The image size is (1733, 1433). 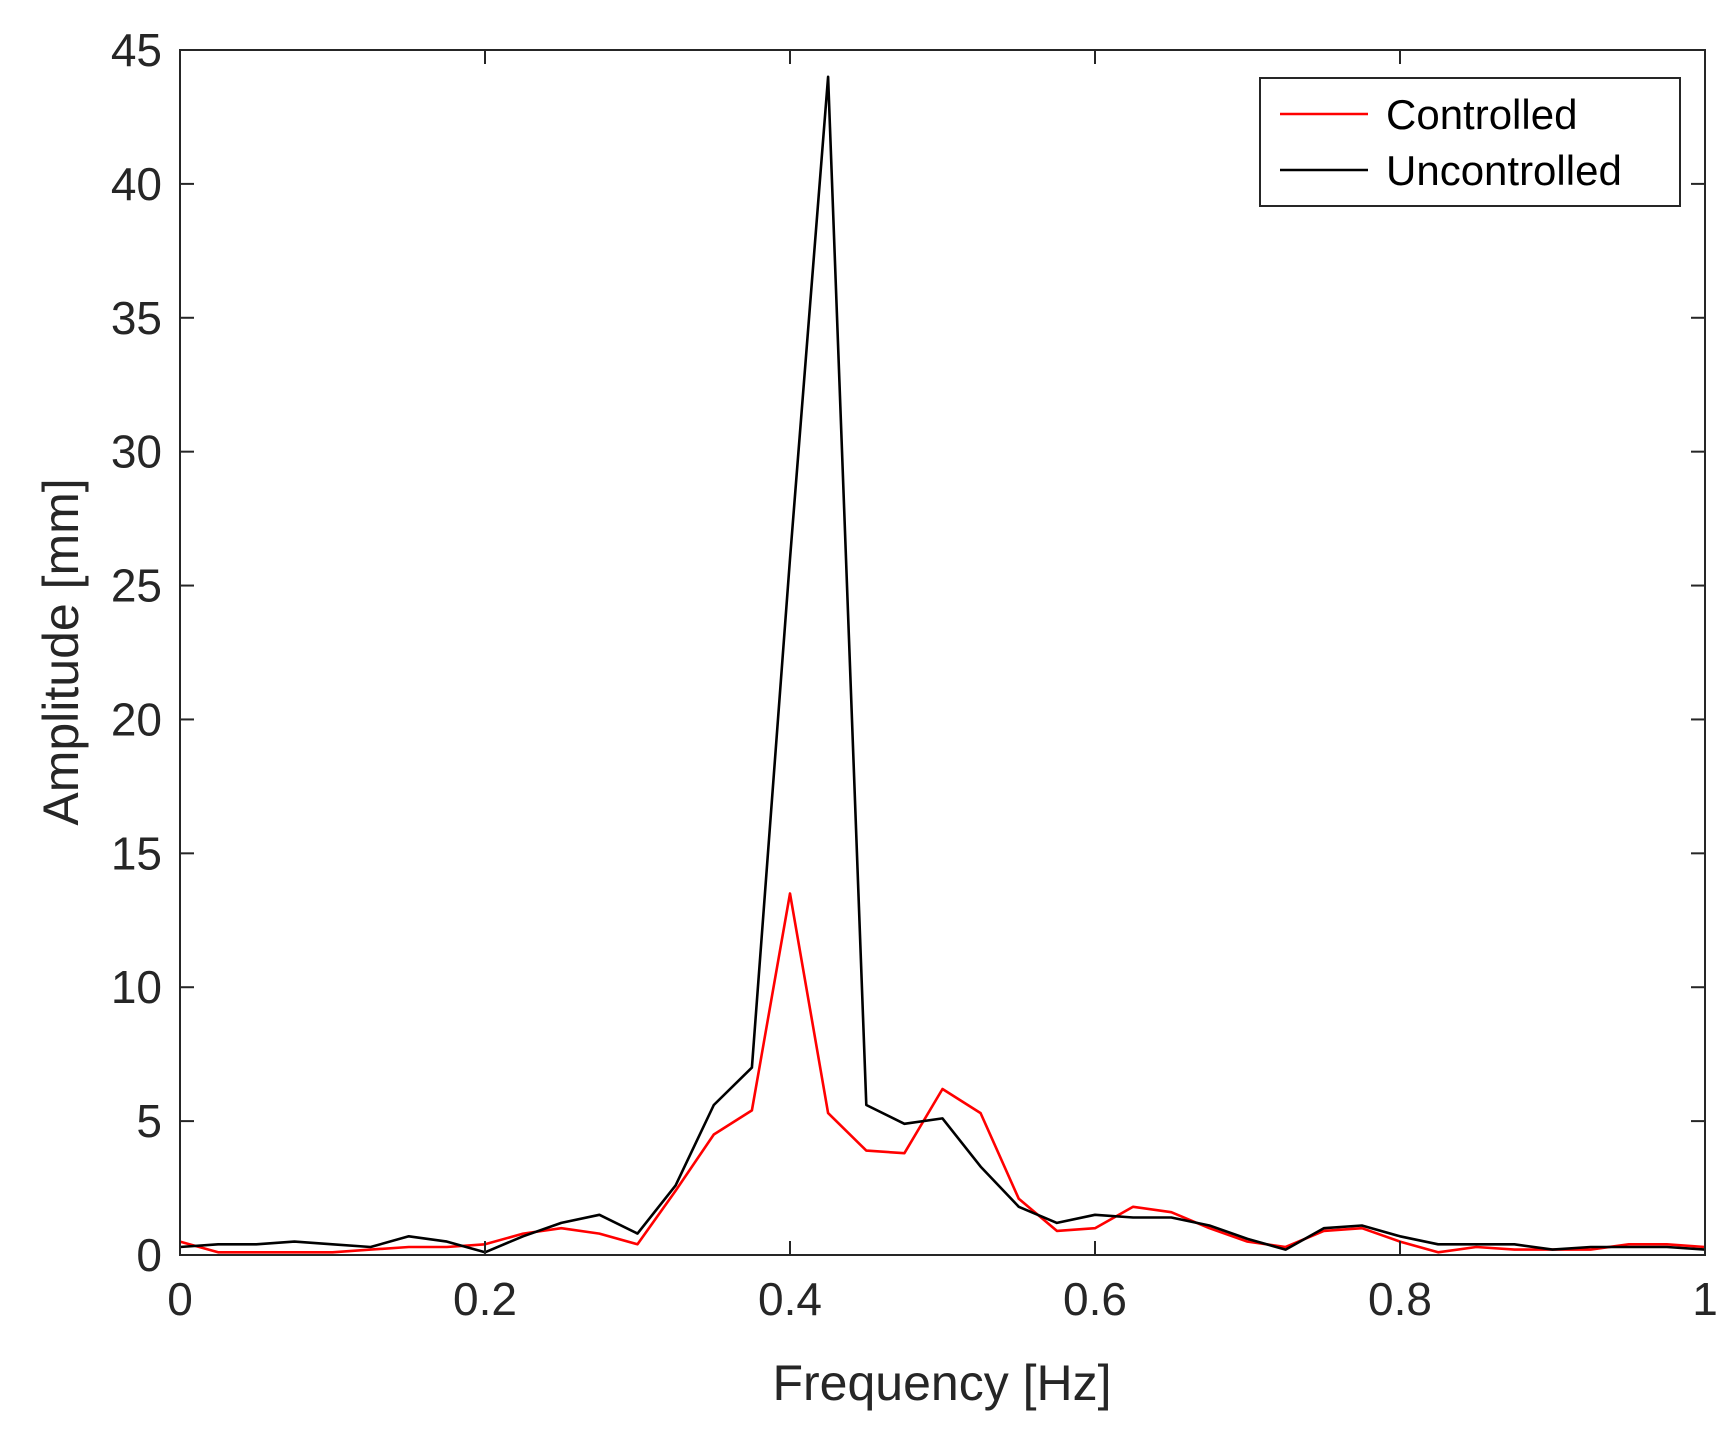 I want to click on x-tick-label: 0.6, so click(x=1095, y=1299).